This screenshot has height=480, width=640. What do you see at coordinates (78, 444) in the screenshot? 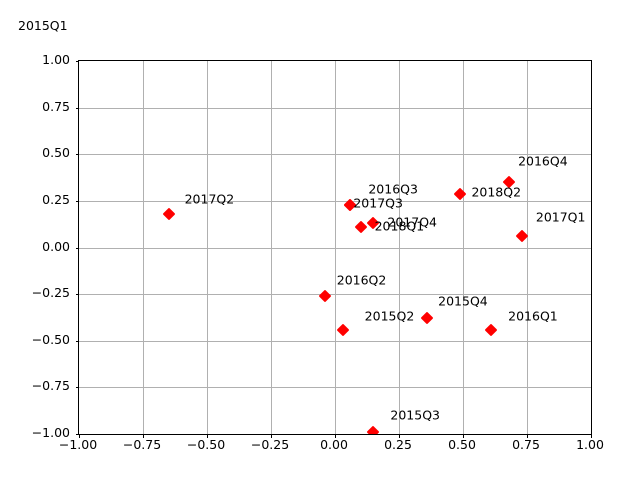
I see `x-tick-label: −1.00` at bounding box center [78, 444].